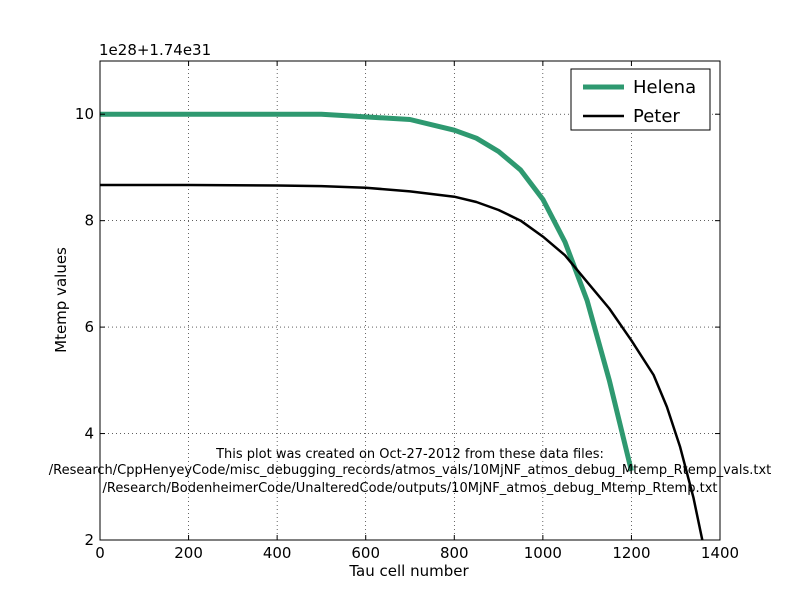 The height and width of the screenshot is (600, 800). I want to click on legend-box, so click(640, 99).